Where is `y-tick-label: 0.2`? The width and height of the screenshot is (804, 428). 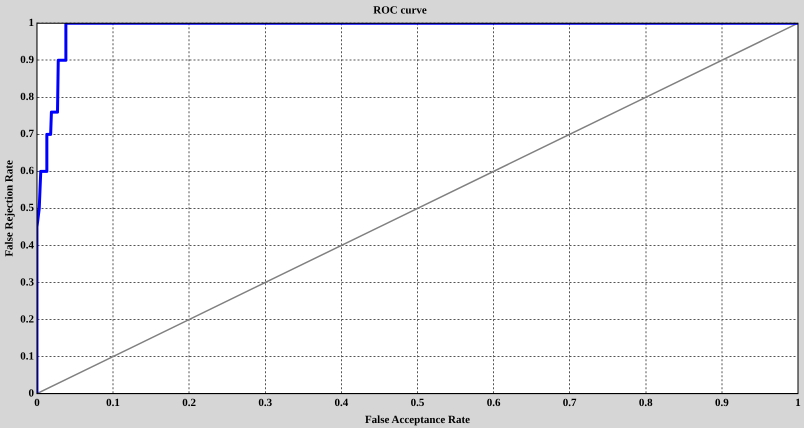 y-tick-label: 0.2 is located at coordinates (27, 319).